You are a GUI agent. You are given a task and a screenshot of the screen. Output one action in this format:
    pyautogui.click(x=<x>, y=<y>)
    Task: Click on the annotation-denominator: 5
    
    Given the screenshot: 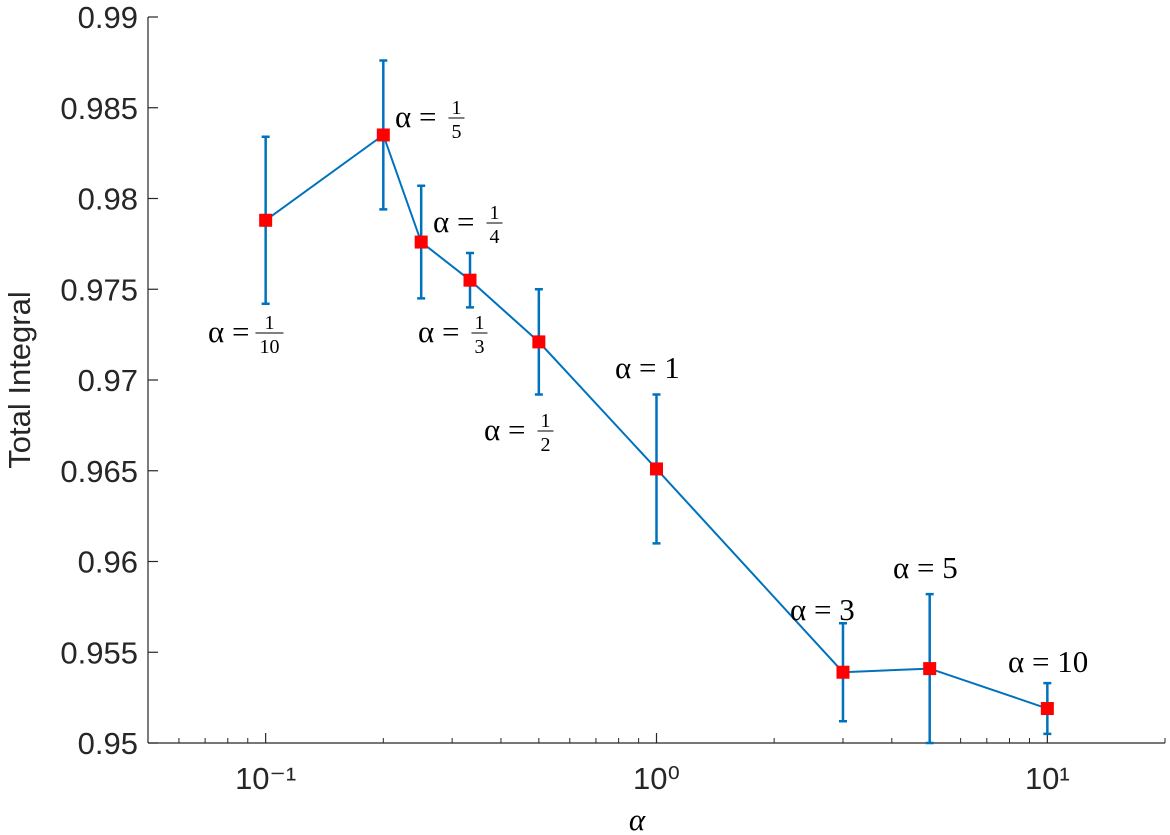 What is the action you would take?
    pyautogui.click(x=456, y=132)
    